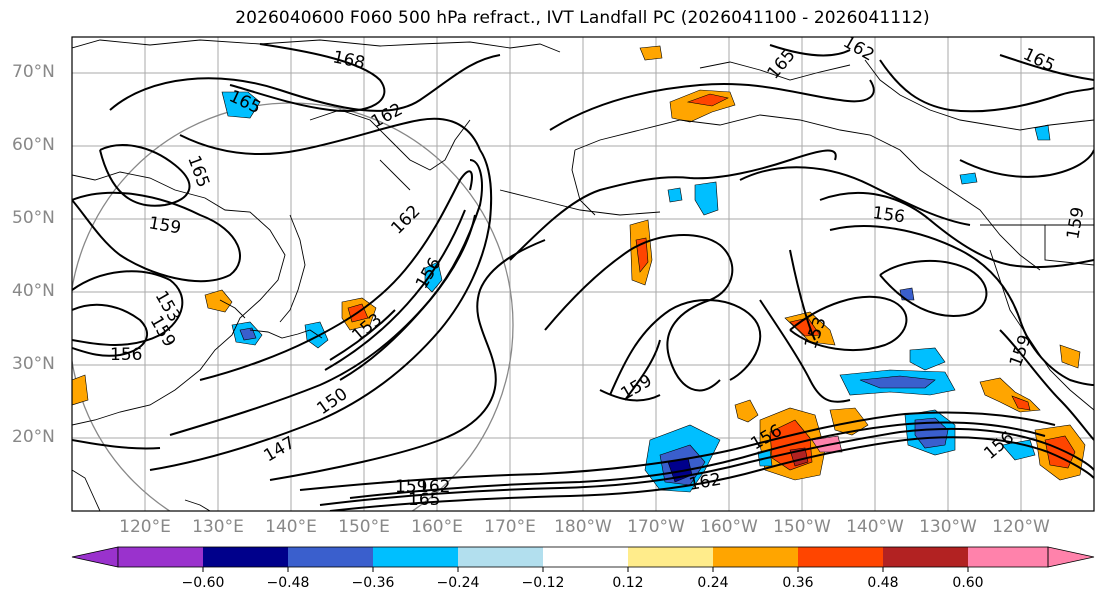 The height and width of the screenshot is (604, 1105). I want to click on lon-label: 180°W, so click(583, 527).